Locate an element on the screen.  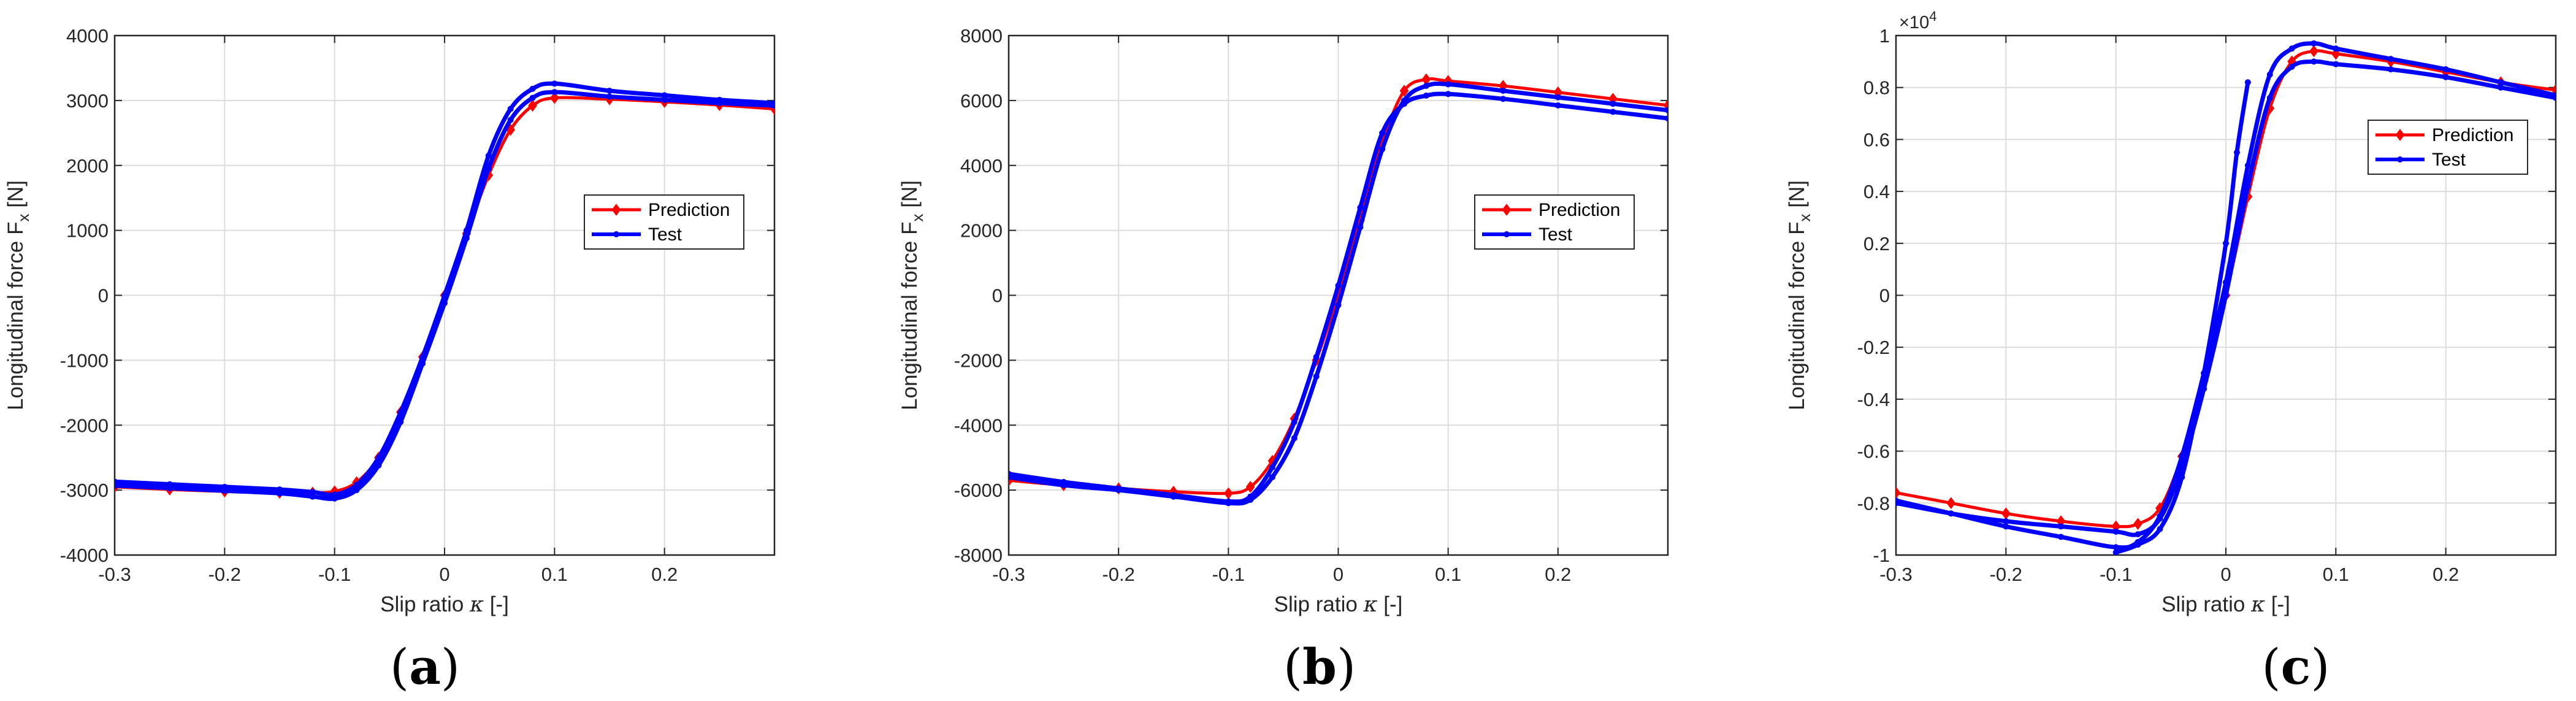
legend-box is located at coordinates (1554, 222).